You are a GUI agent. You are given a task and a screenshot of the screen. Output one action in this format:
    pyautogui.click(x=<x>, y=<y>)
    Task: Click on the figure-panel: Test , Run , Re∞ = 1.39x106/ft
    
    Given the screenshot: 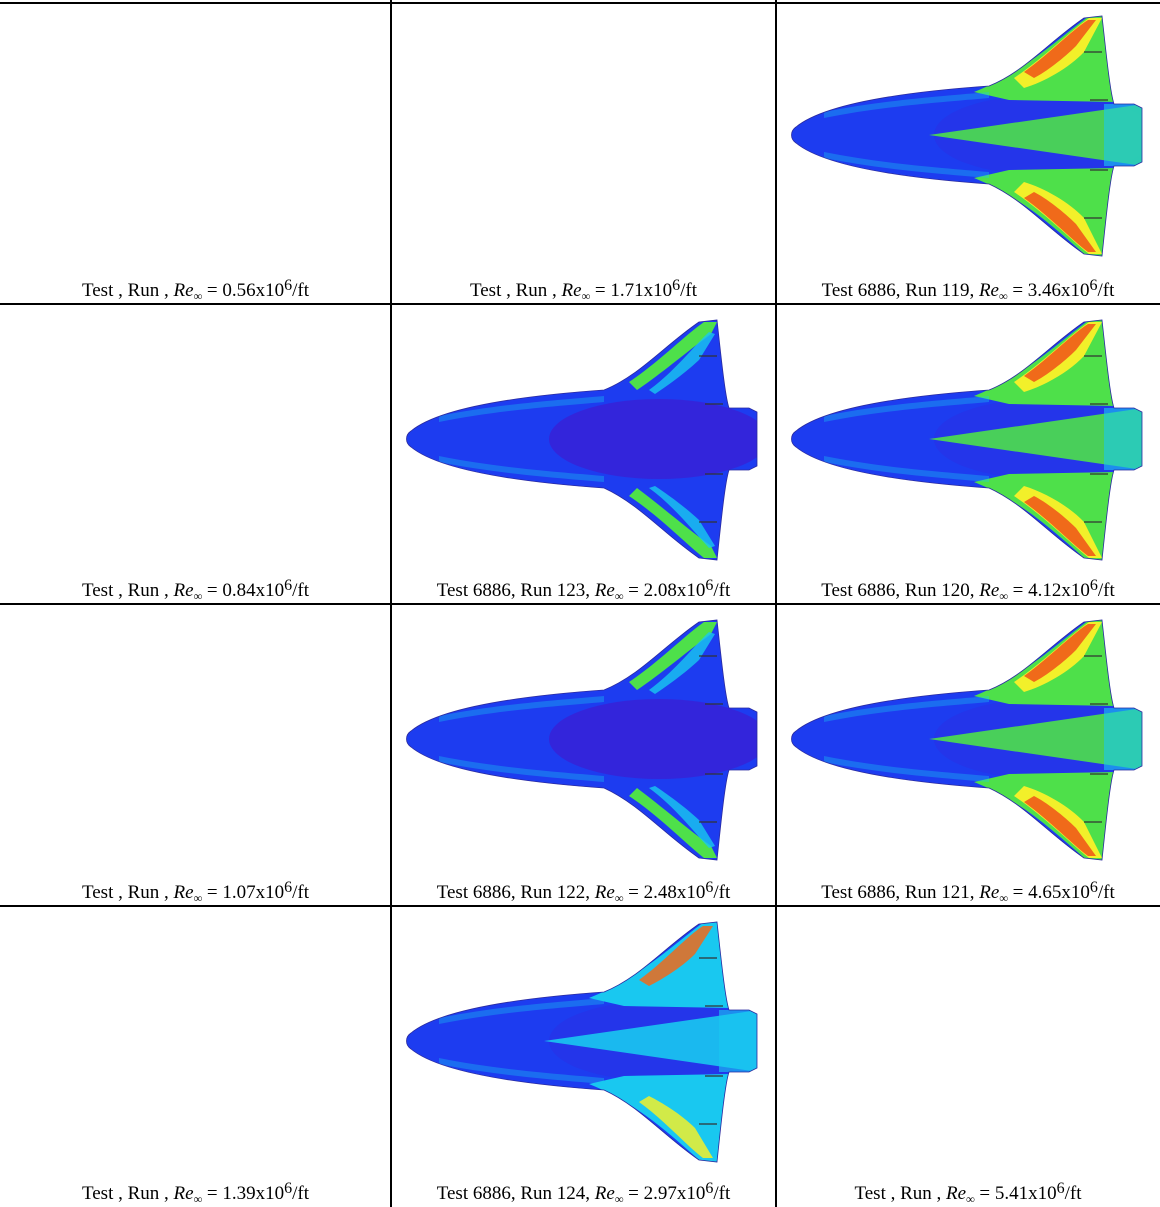 What is the action you would take?
    pyautogui.click(x=195, y=1056)
    